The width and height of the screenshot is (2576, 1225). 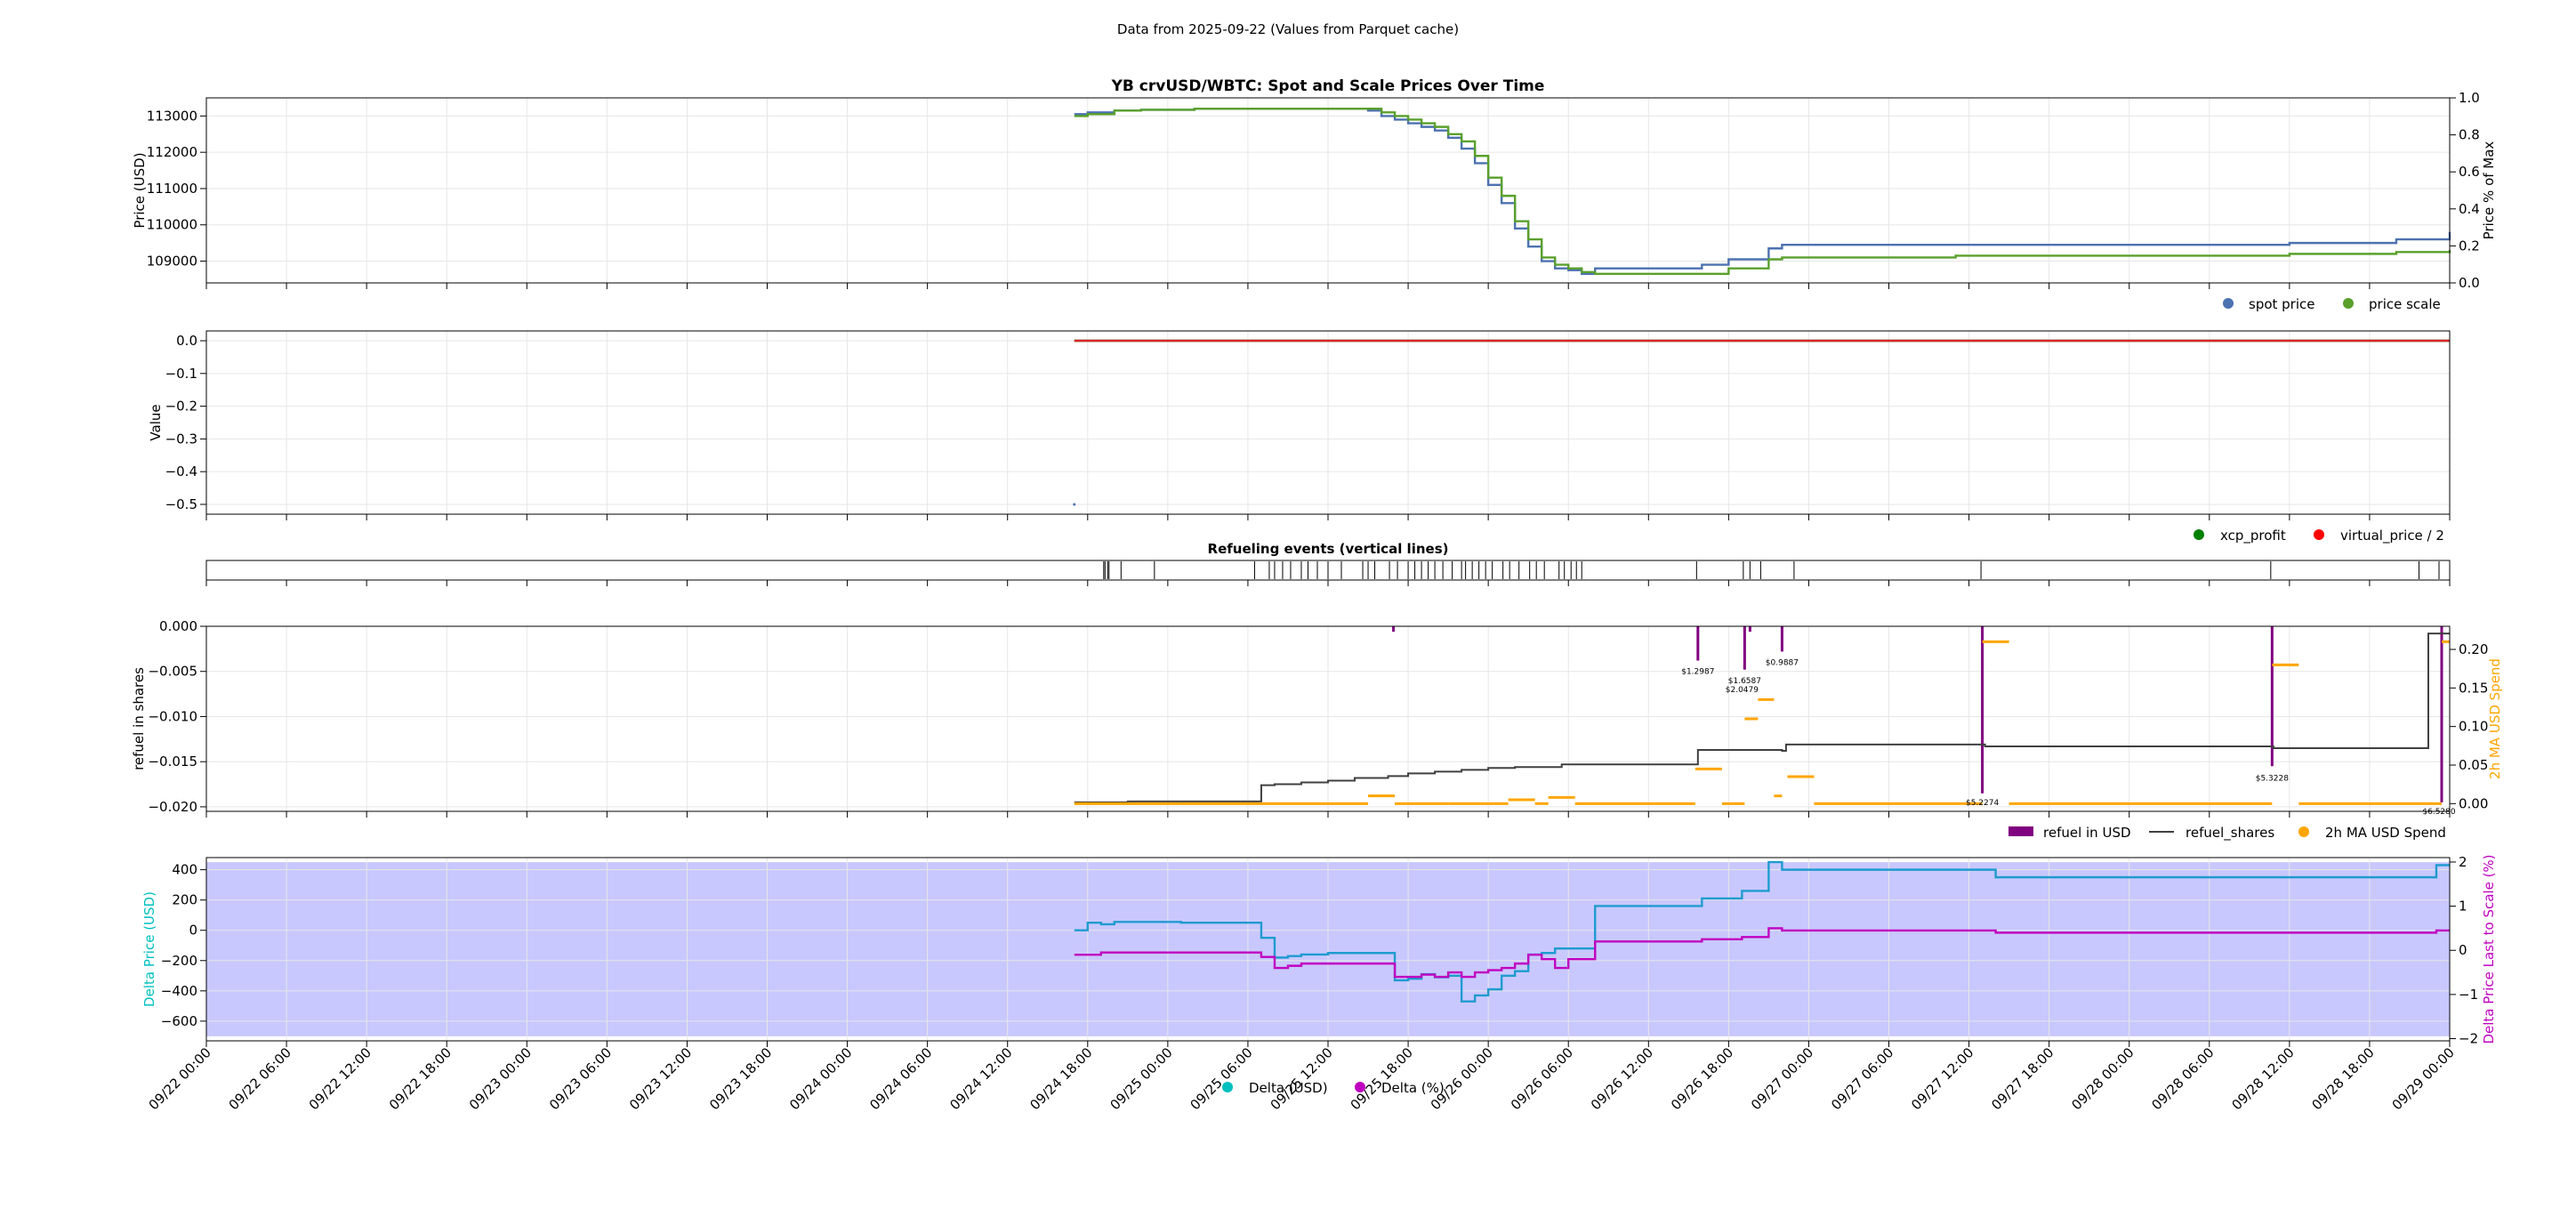 I want to click on panel-prices-y2-tick-label: 0.4, so click(x=2469, y=209).